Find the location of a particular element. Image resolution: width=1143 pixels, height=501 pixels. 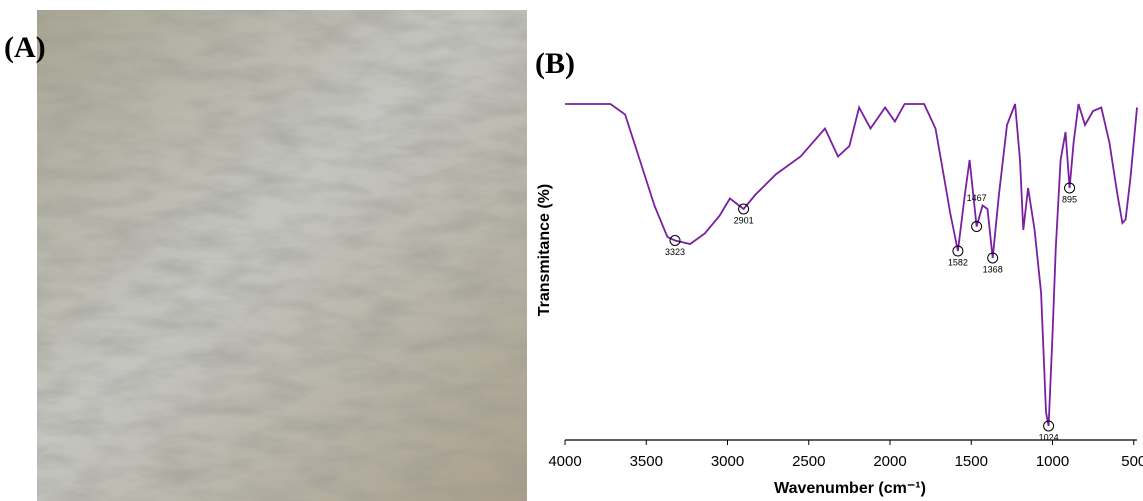

x-tick-label: 2000 is located at coordinates (889, 461).